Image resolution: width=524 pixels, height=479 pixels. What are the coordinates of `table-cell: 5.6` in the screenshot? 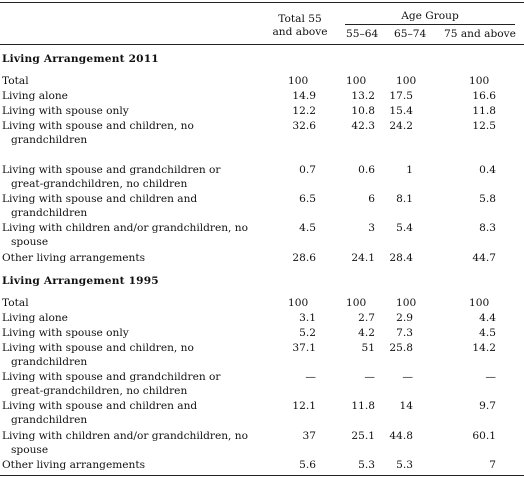 It's located at (307, 465).